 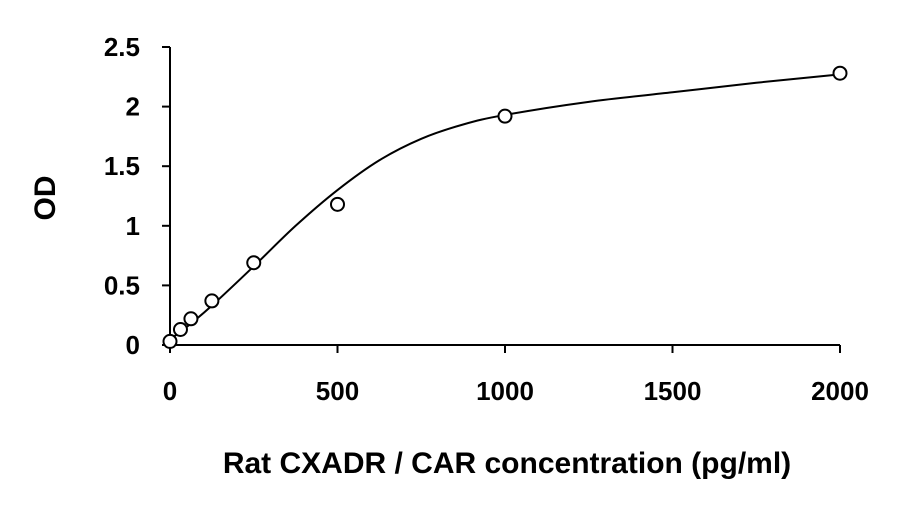 I want to click on x-tick-label: 1500, so click(x=673, y=391).